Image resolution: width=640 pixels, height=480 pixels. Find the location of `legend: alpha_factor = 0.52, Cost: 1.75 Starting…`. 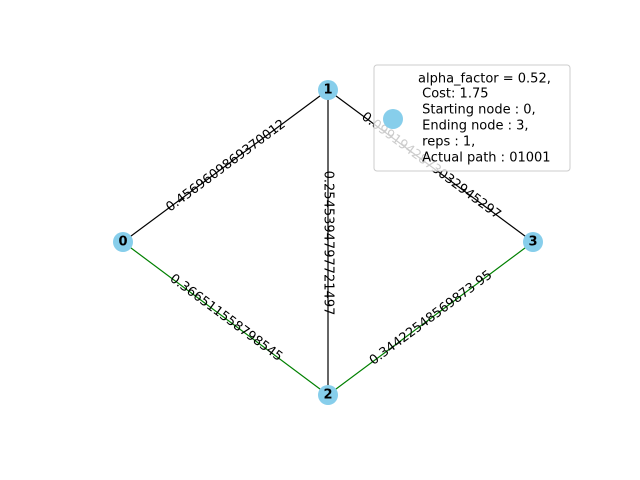

legend: alpha_factor = 0.52, Cost: 1.75 Starting… is located at coordinates (472, 118).